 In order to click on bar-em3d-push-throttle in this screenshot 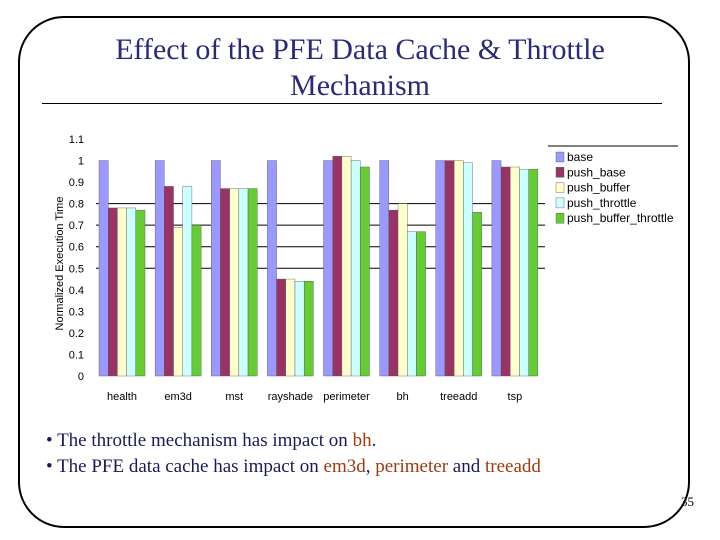, I will do `click(187, 281)`.